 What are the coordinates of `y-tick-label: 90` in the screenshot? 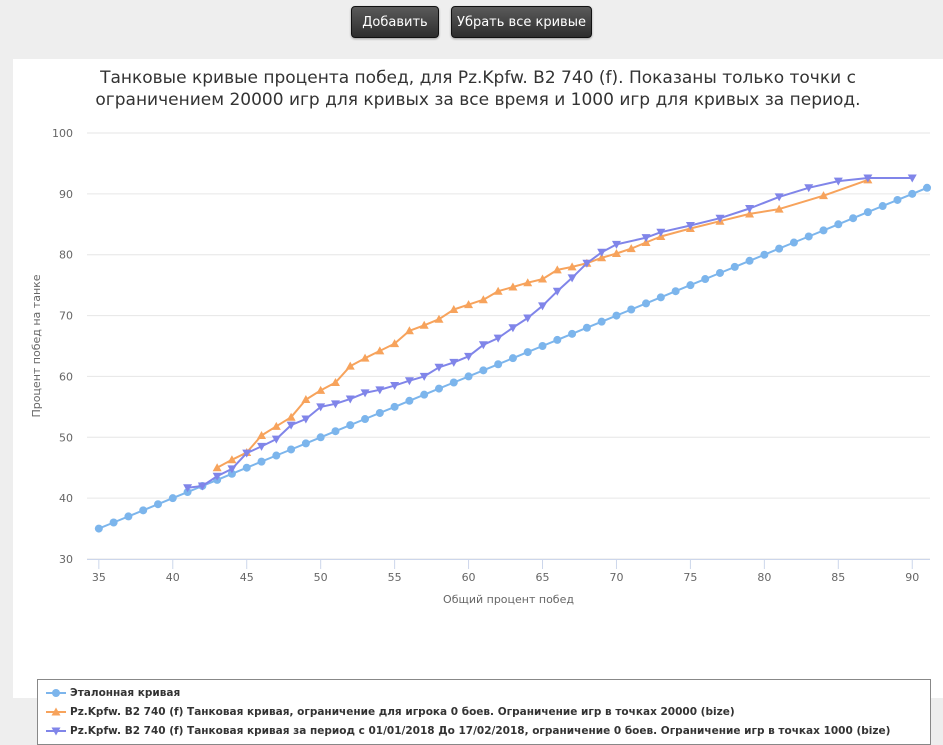 It's located at (66, 194).